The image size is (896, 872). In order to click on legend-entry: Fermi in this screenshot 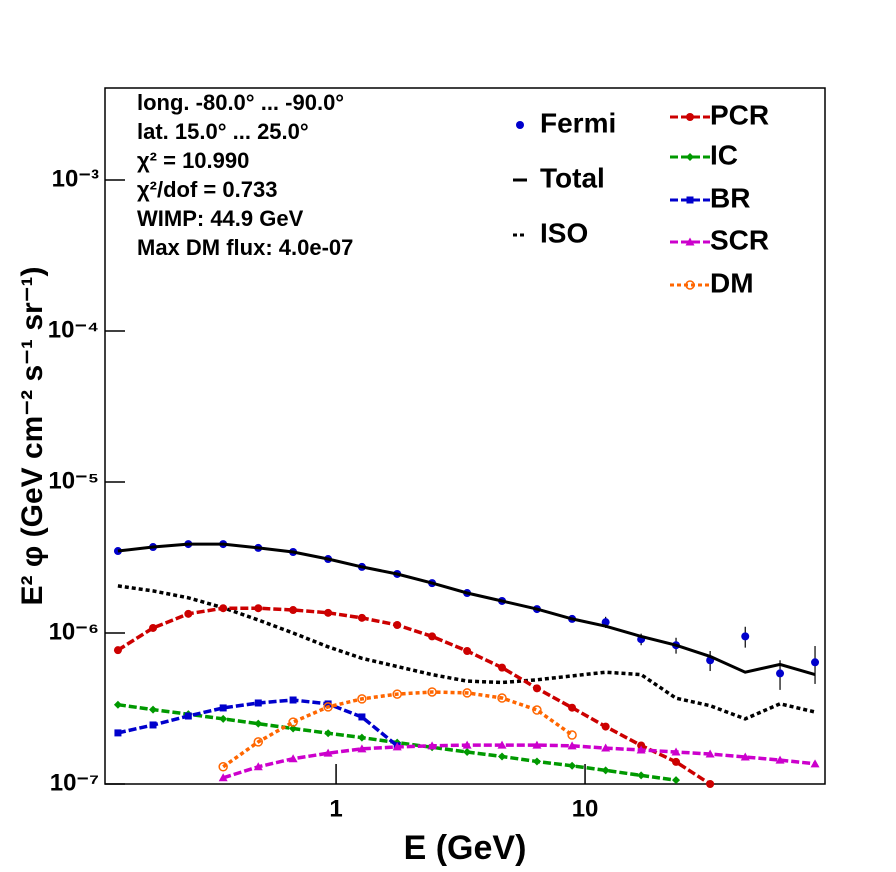, I will do `click(566, 122)`.